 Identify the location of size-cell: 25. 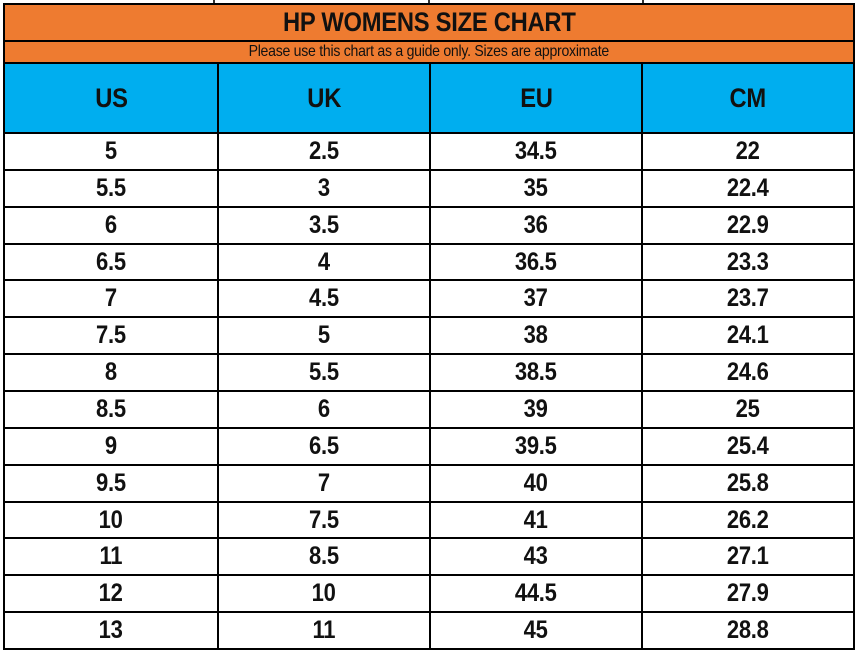
(747, 409).